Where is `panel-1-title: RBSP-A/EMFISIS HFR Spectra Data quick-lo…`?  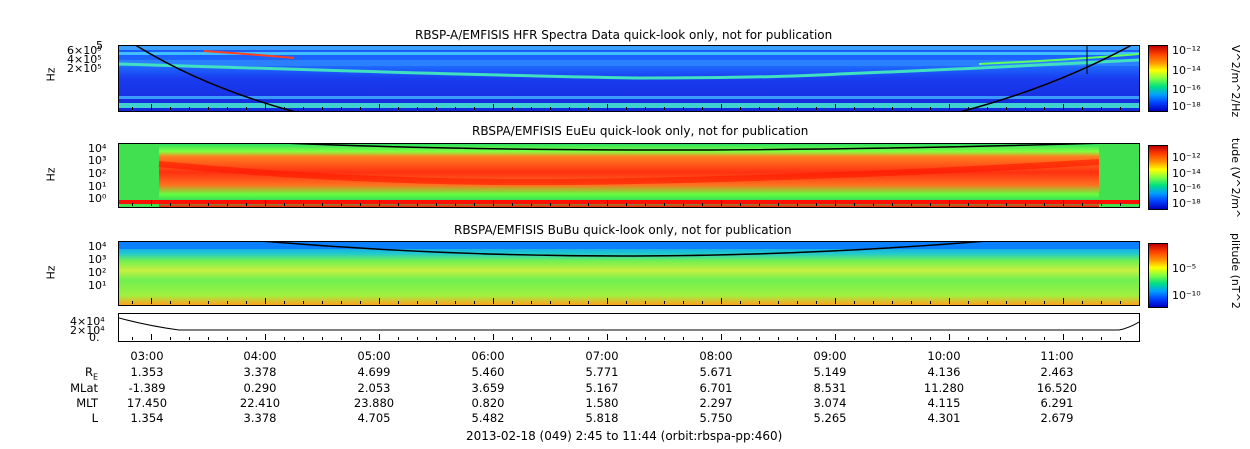 panel-1-title: RBSP-A/EMFISIS HFR Spectra Data quick-lo… is located at coordinates (624, 35).